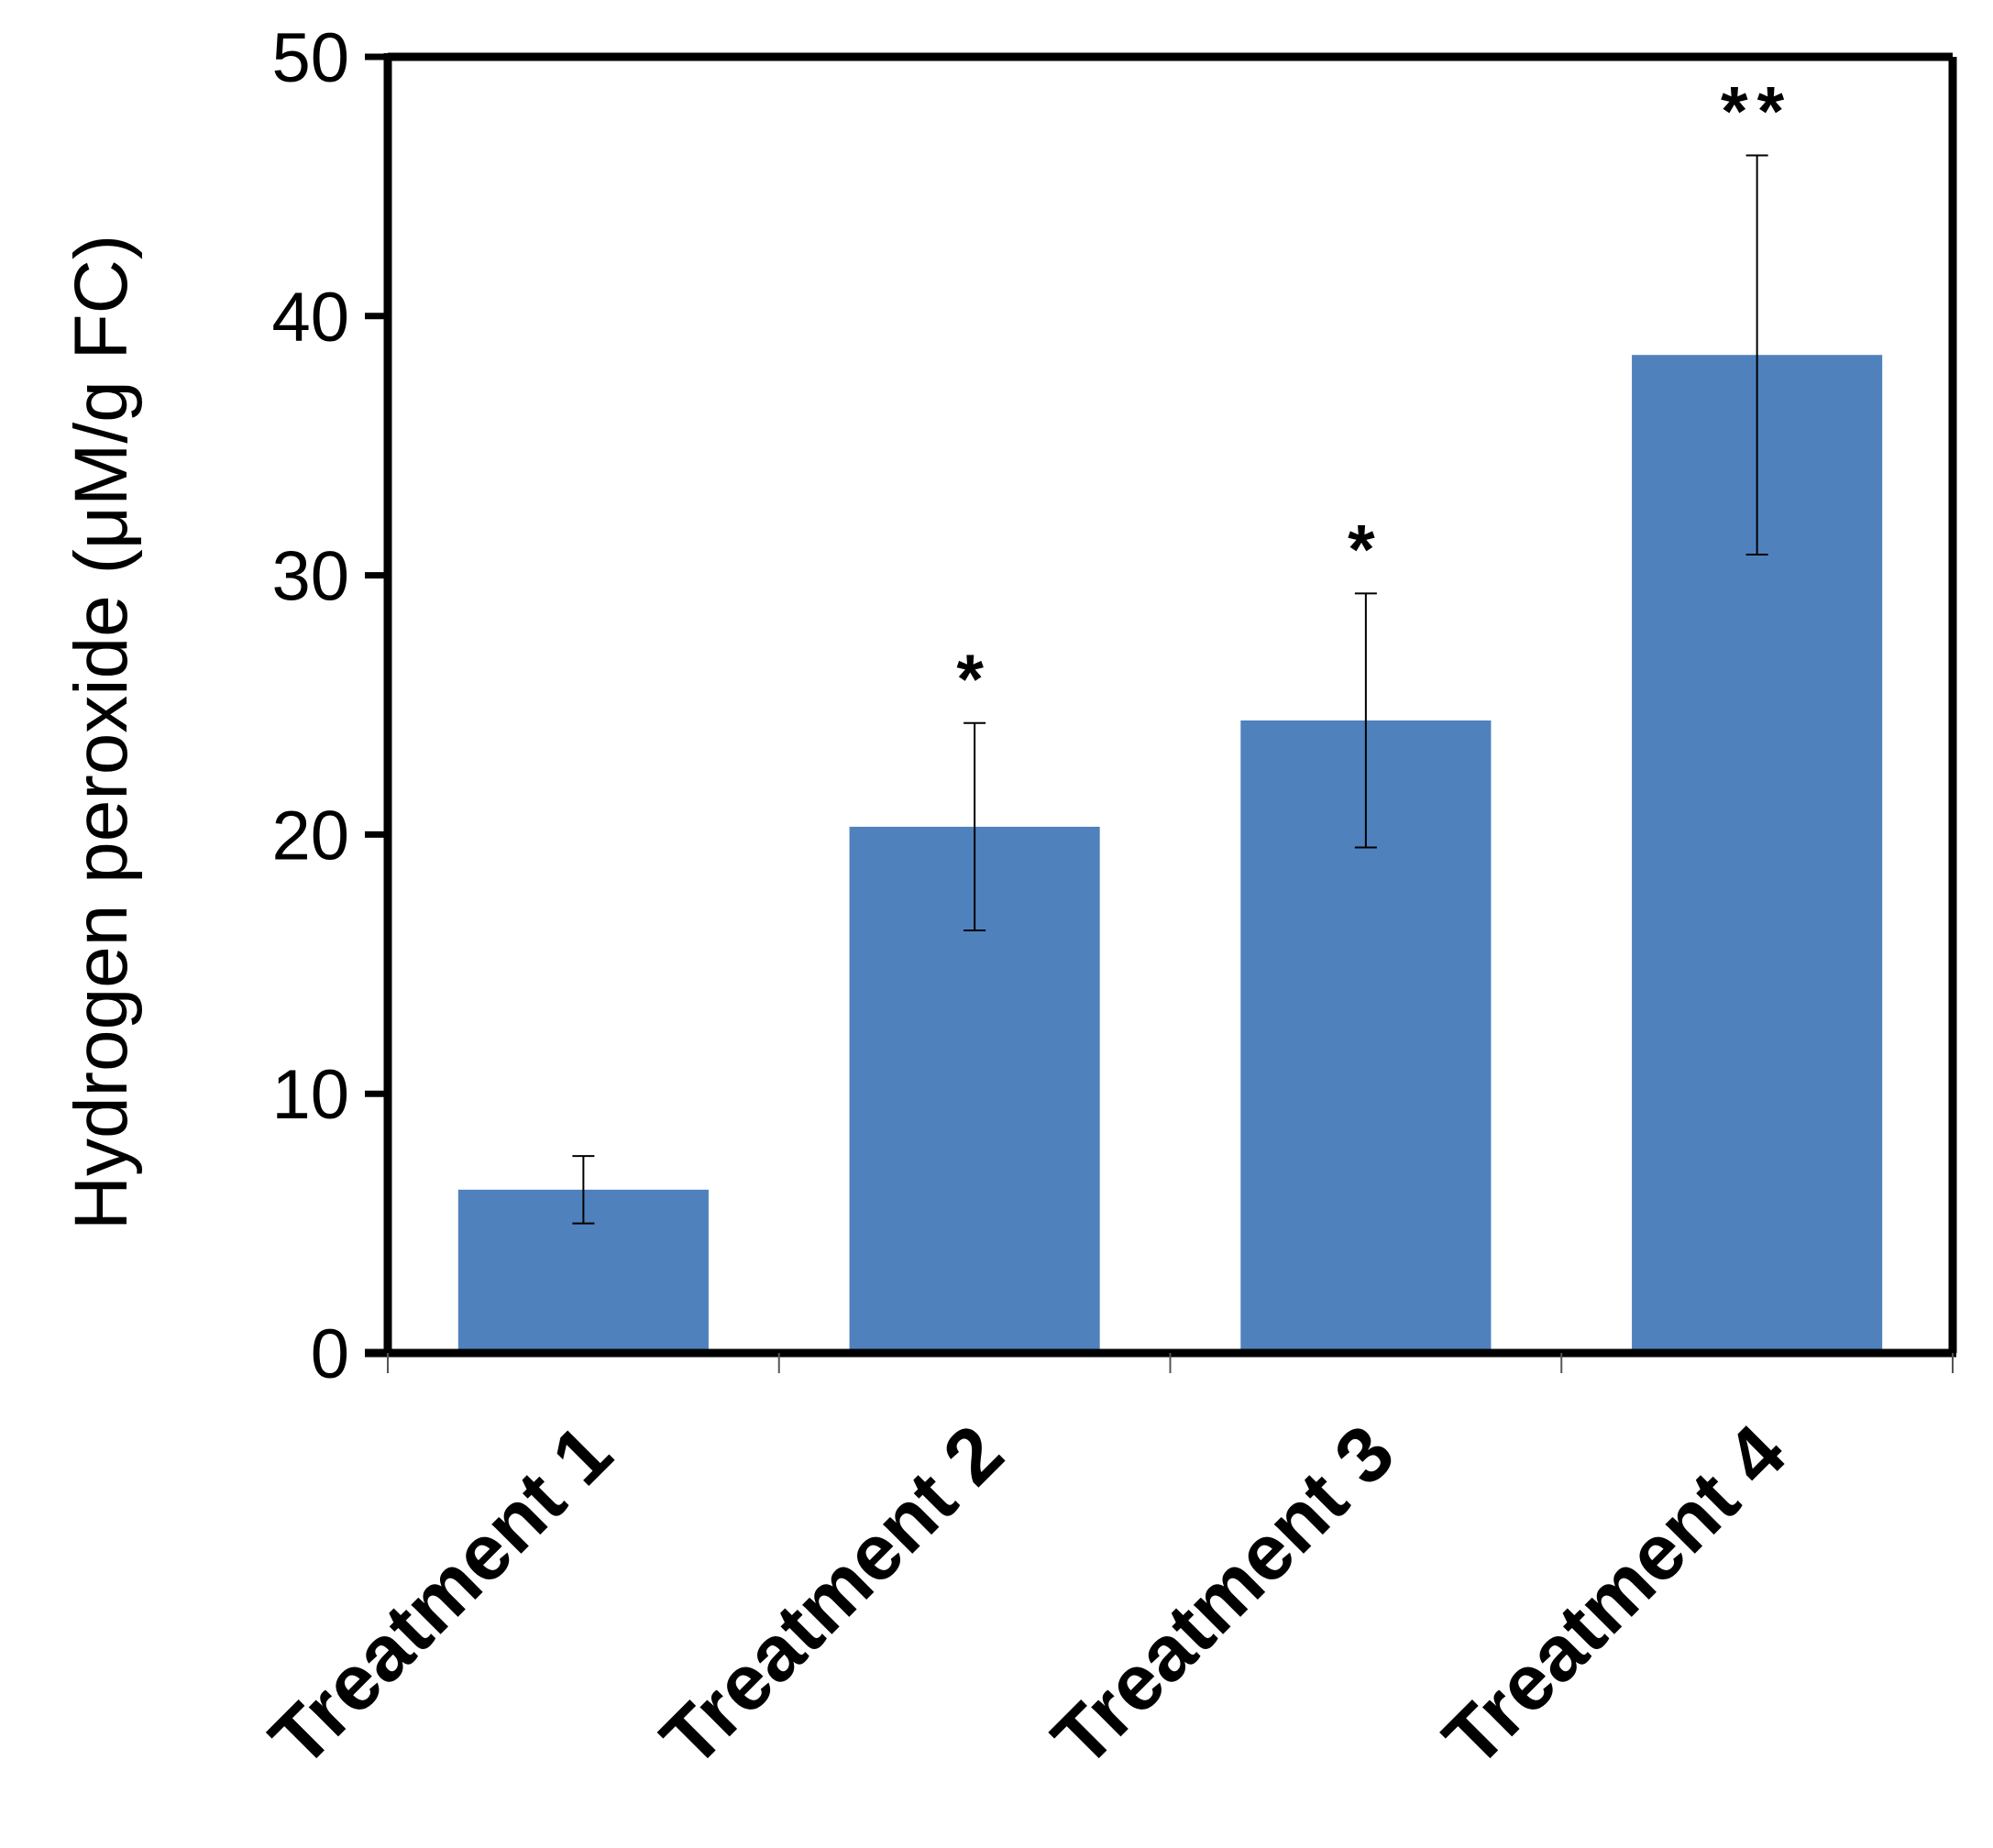  What do you see at coordinates (1374, 395) in the screenshot?
I see `significance-annotations: ****` at bounding box center [1374, 395].